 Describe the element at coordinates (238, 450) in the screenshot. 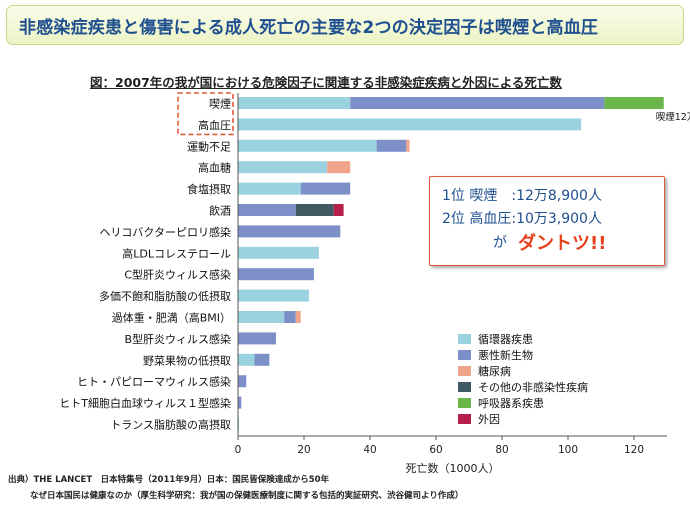

I see `x-tick-label: 0` at that location.